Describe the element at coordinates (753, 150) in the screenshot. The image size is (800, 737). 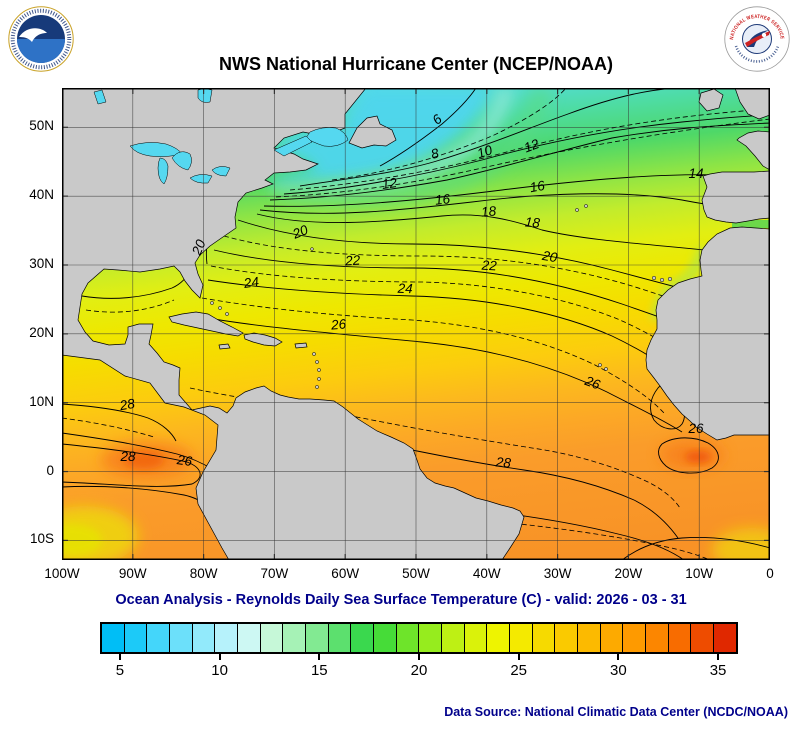
I see `france` at that location.